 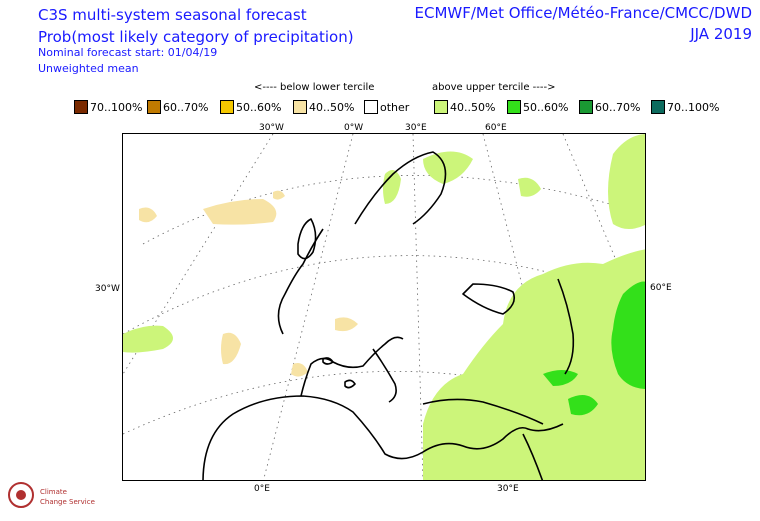 What do you see at coordinates (107, 289) in the screenshot?
I see `axis-label-left: 30°W` at bounding box center [107, 289].